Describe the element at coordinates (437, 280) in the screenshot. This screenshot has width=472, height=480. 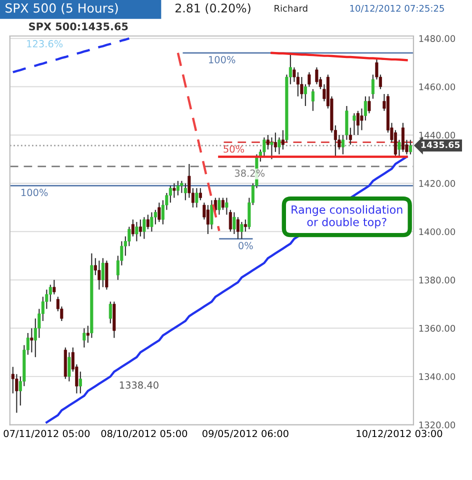
I see `y-tick-label: 1380.00` at that location.